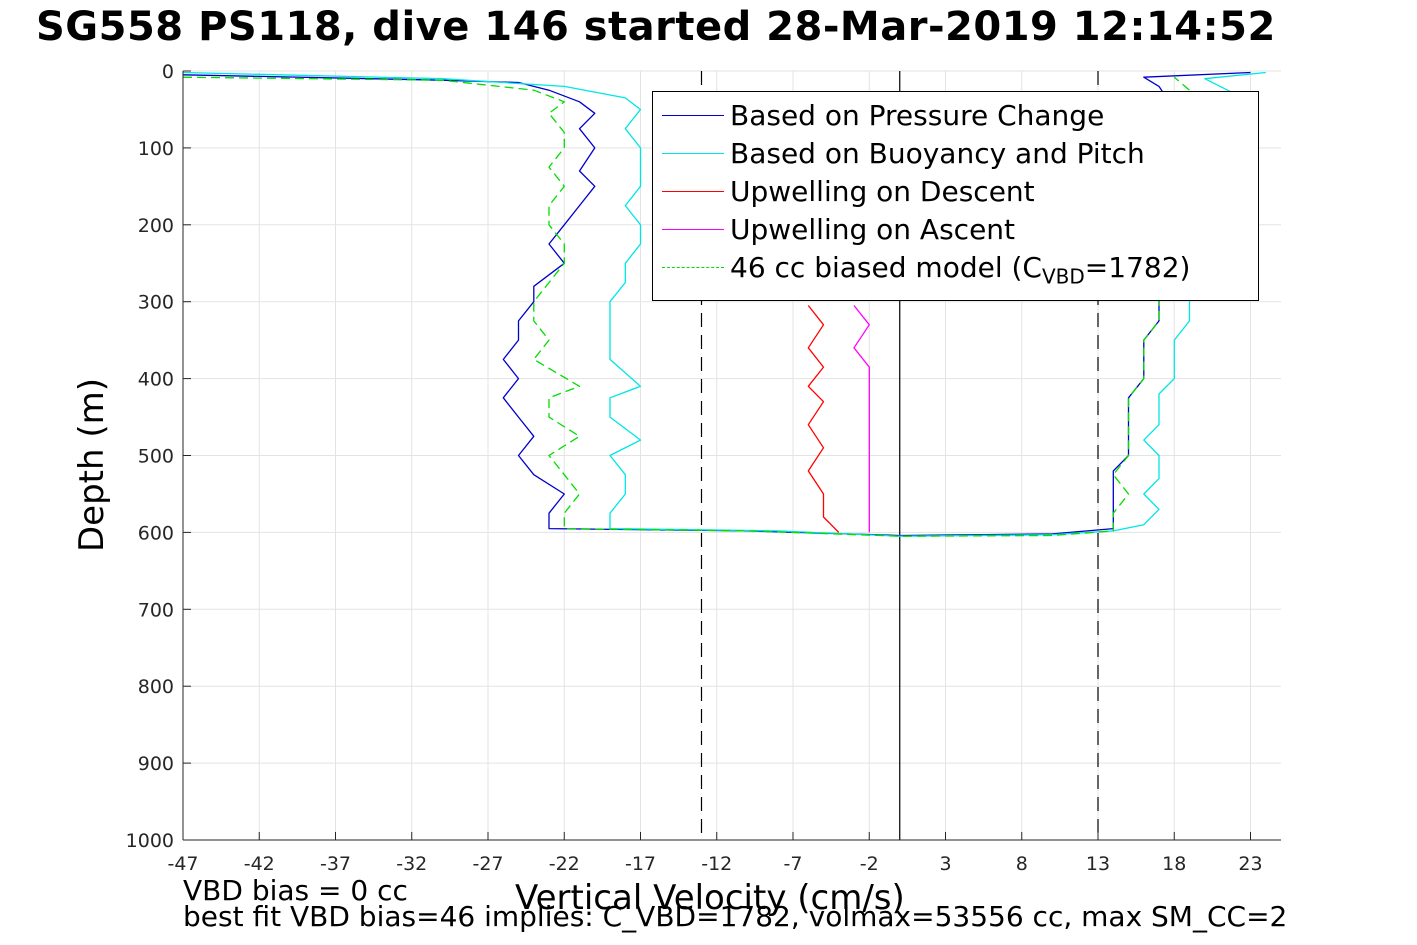  Describe the element at coordinates (869, 864) in the screenshot. I see `x-tick-label: -2` at that location.